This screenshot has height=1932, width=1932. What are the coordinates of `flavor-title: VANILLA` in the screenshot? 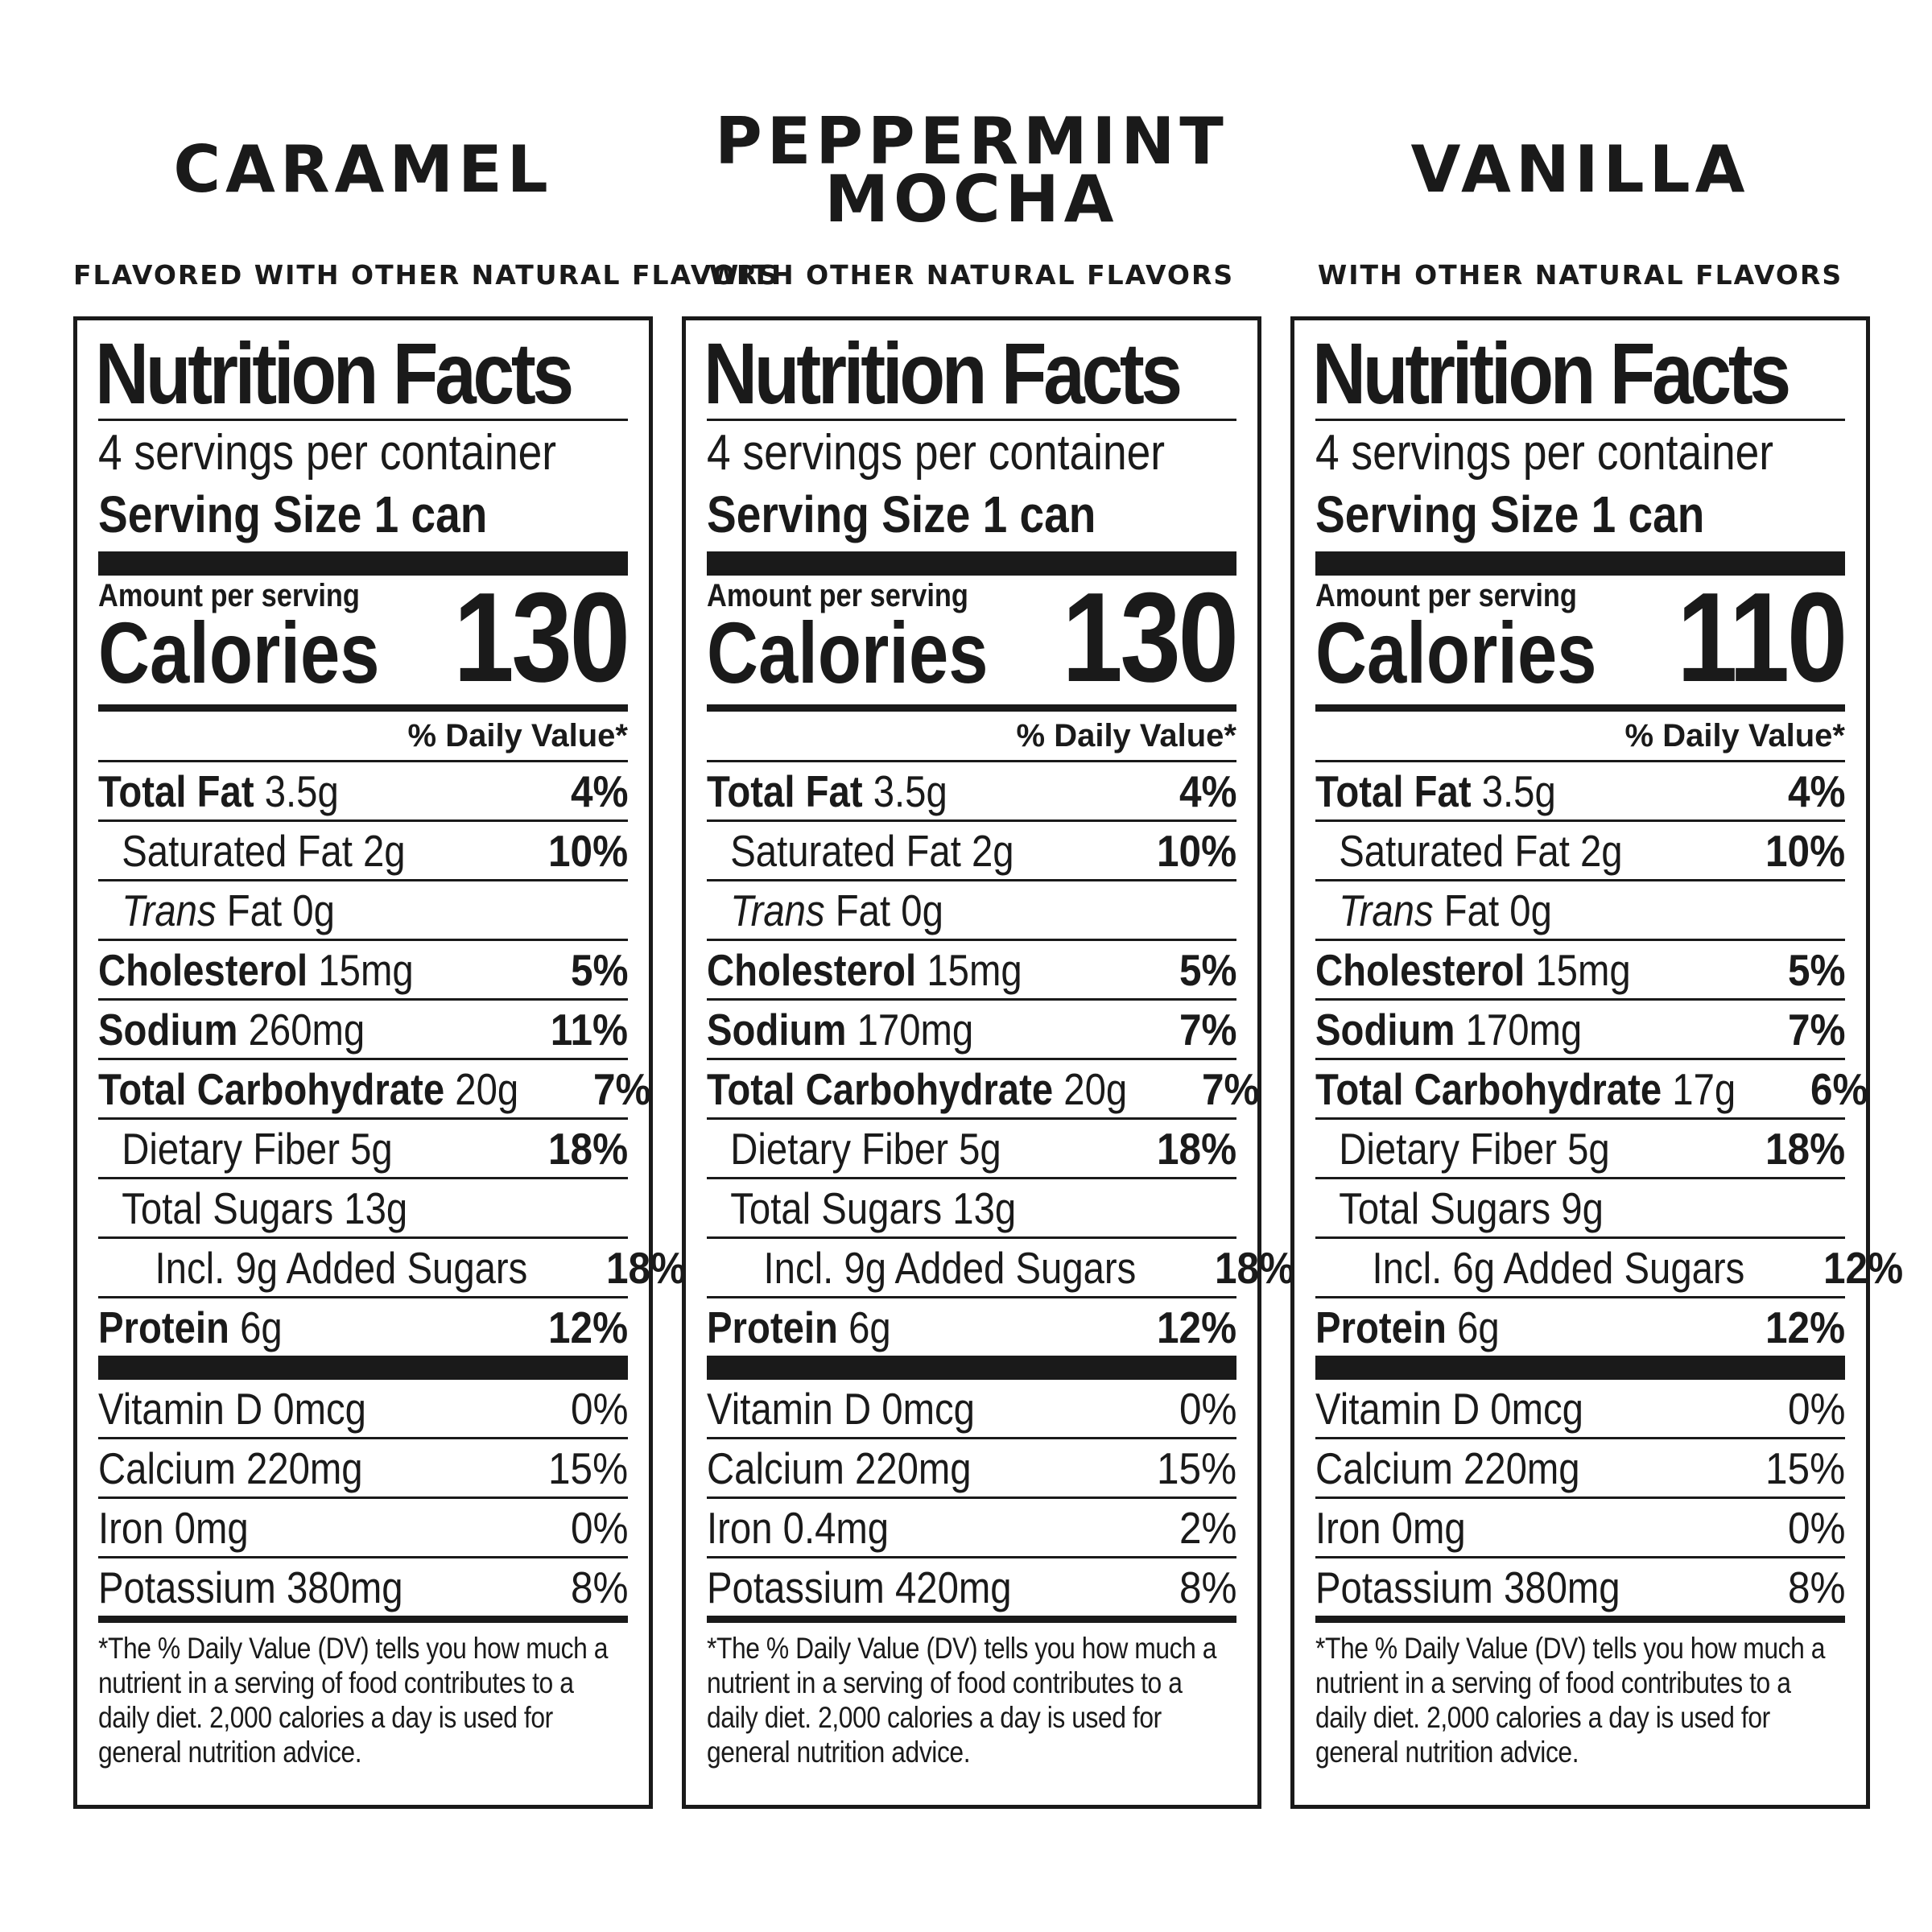 It's located at (1580, 169).